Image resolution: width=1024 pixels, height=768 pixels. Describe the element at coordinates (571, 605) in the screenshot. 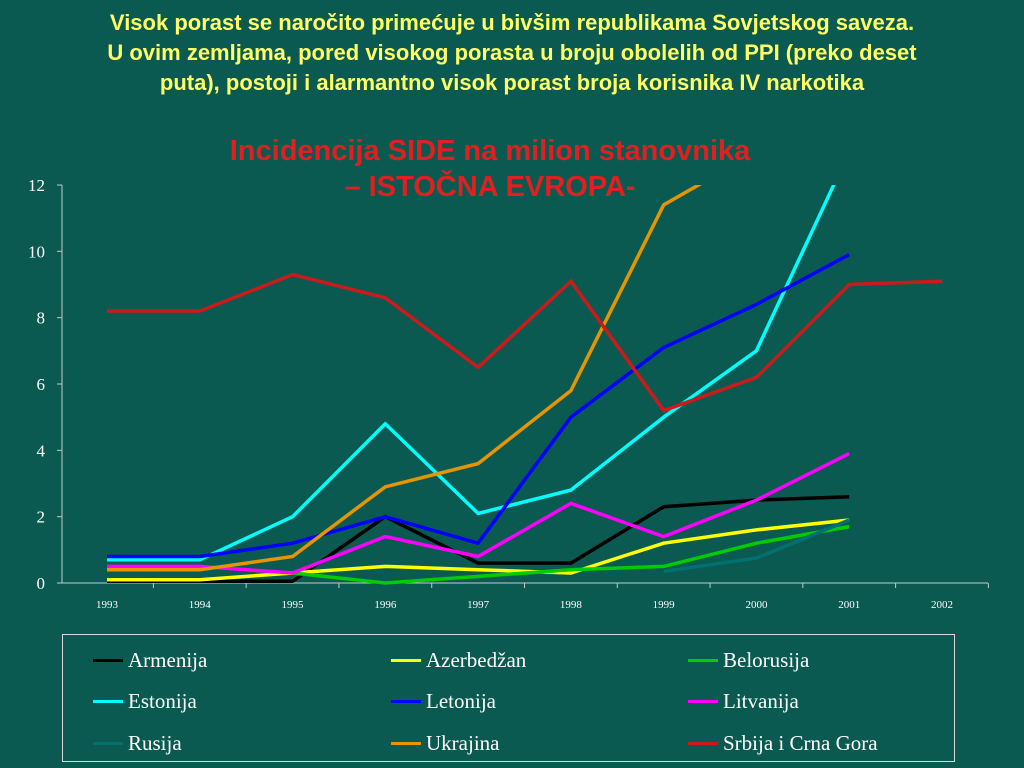

I see `x-tick-label: 1998` at that location.